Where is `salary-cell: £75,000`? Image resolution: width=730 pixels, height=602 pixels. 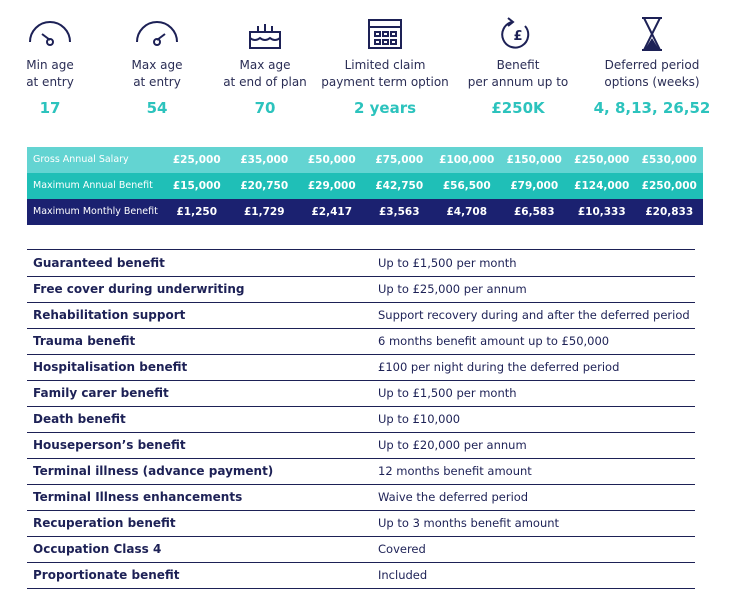
salary-cell: £75,000 is located at coordinates (399, 160).